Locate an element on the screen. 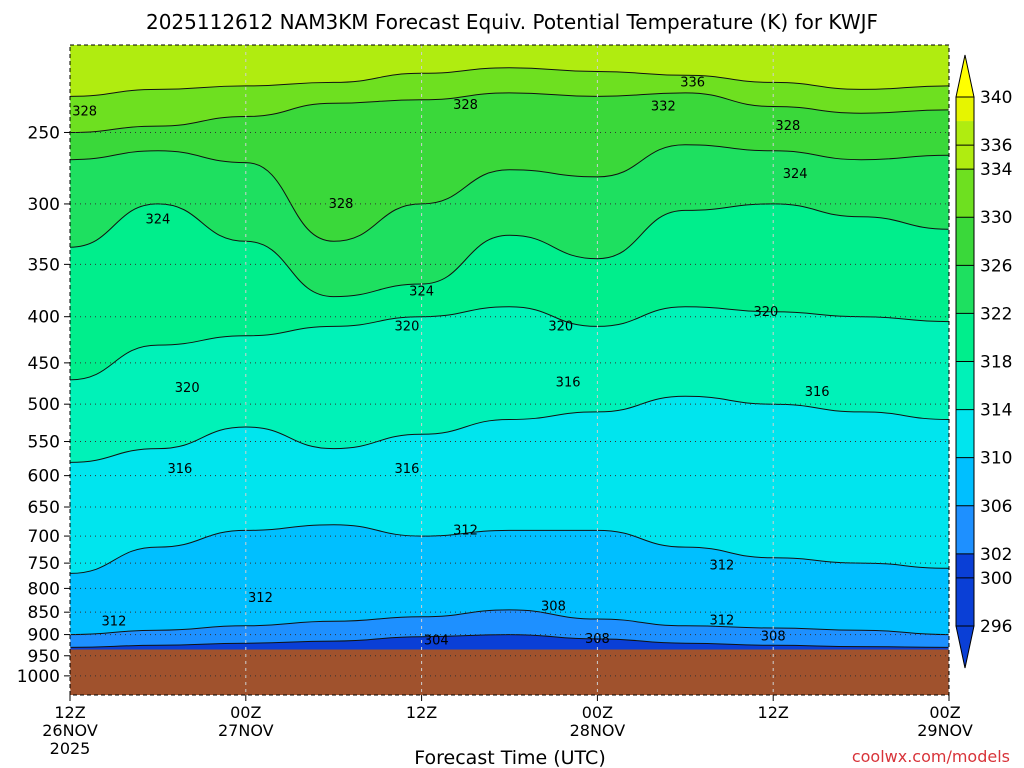 The height and width of the screenshot is (768, 1024). colorbar-label: 318 is located at coordinates (996, 363).